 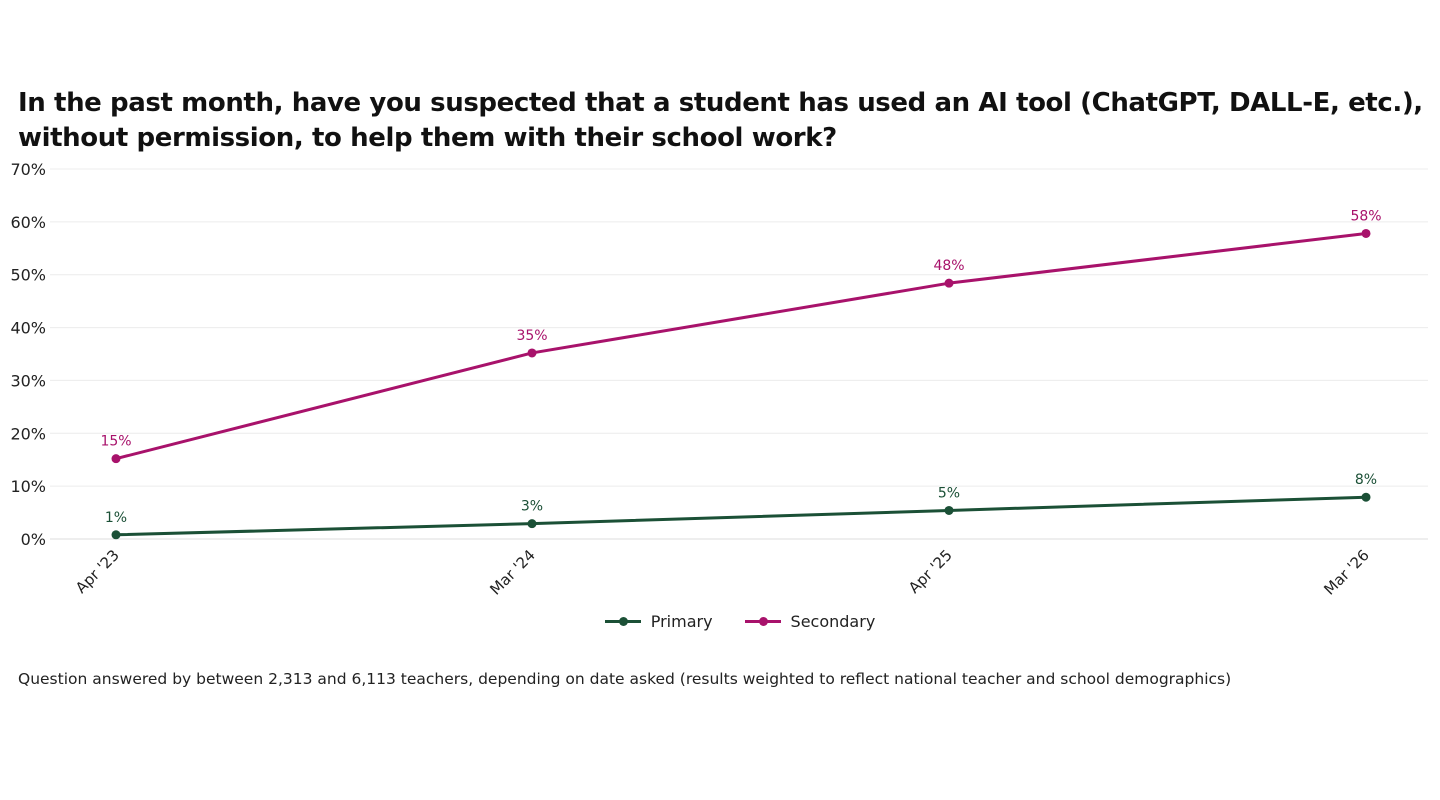 I want to click on x-tick-label: Mar '24, so click(x=512, y=572).